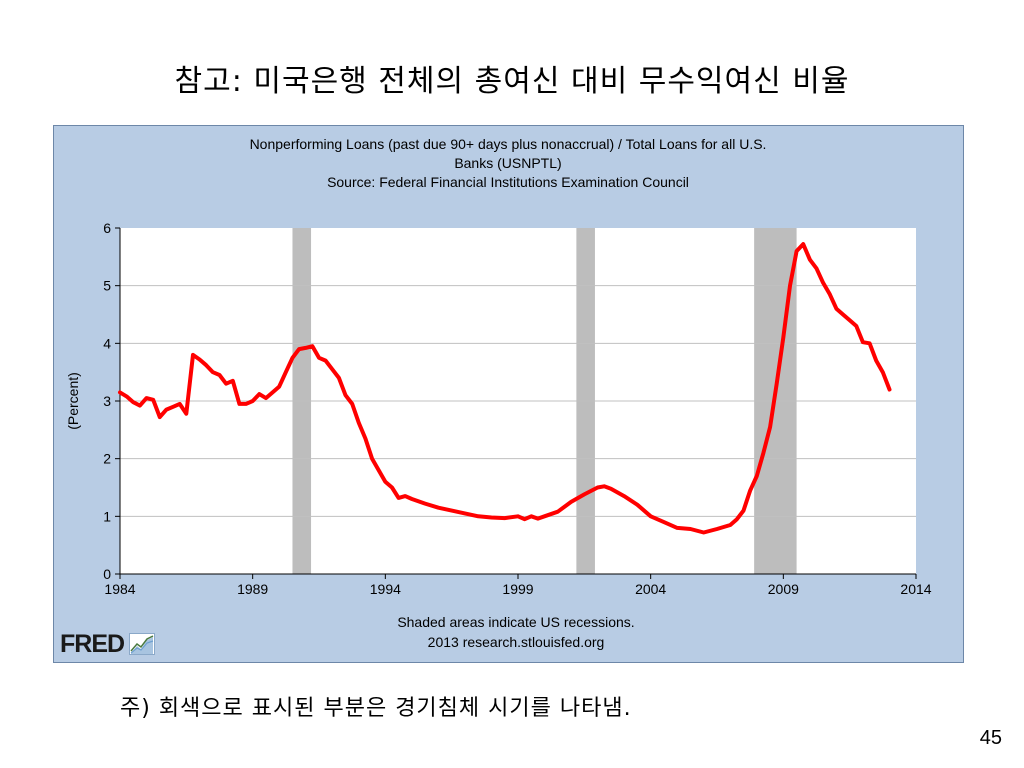  I want to click on x-tick-label: 1989, so click(252, 589).